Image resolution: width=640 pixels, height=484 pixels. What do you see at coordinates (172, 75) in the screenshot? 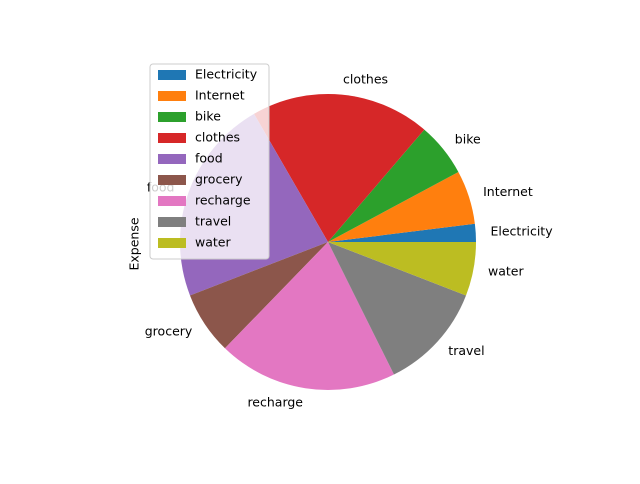
I see `legend-swatch-electricity` at bounding box center [172, 75].